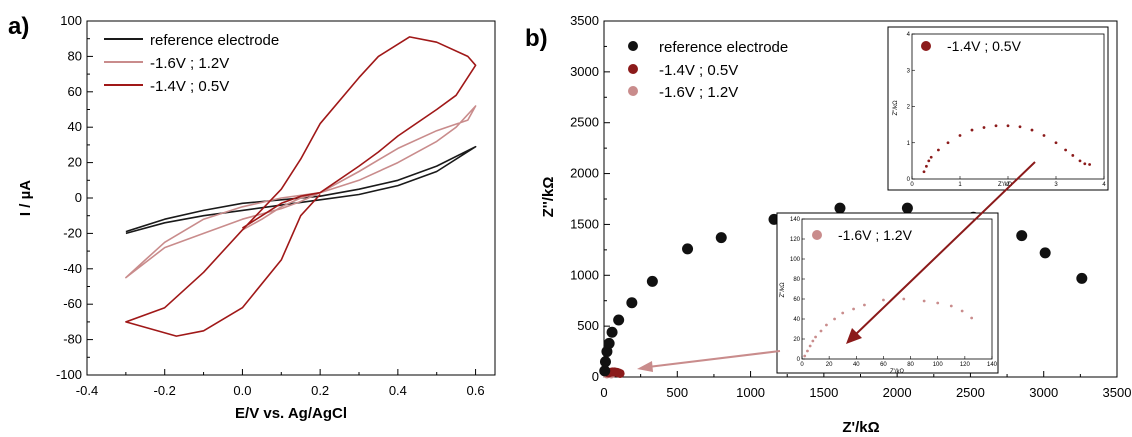 The image size is (1132, 437). I want to click on cv-x-tick-label: 0.4, so click(398, 390).